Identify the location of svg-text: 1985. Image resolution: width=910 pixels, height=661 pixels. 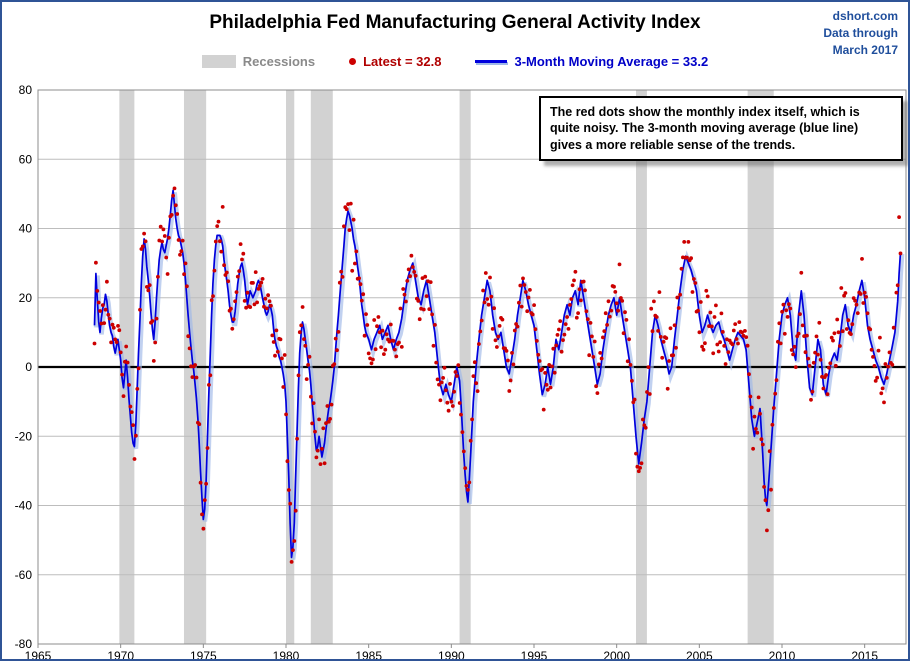
(368, 655).